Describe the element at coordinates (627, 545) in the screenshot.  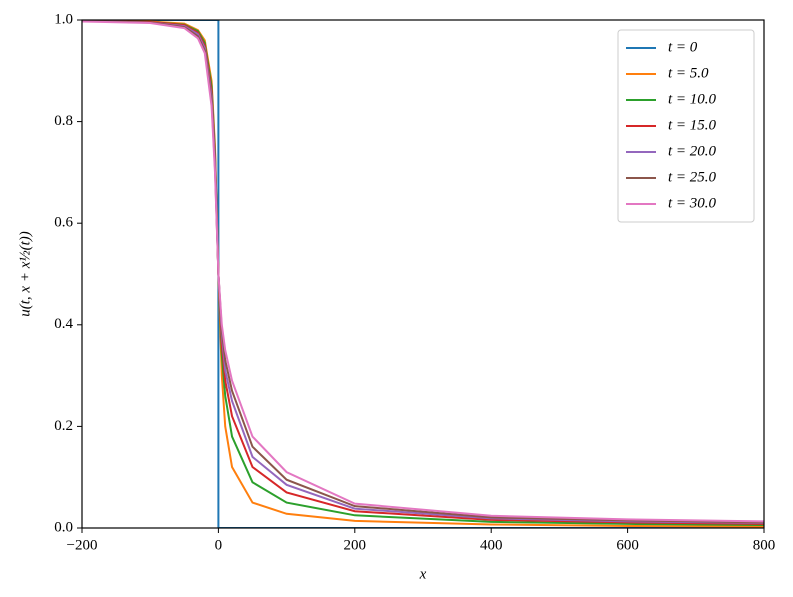
I see `x-tick-label: 600` at that location.